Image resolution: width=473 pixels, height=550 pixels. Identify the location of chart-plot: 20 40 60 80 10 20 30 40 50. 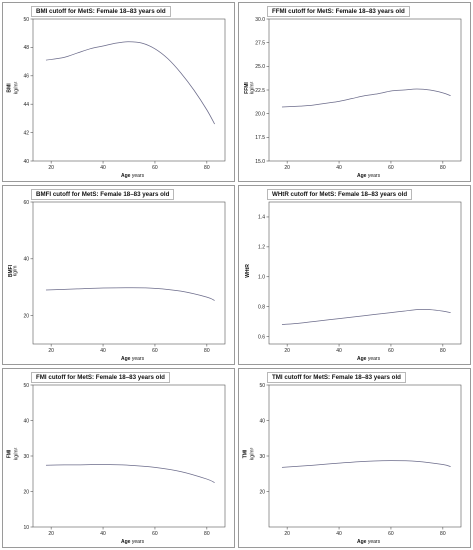
(124, 460).